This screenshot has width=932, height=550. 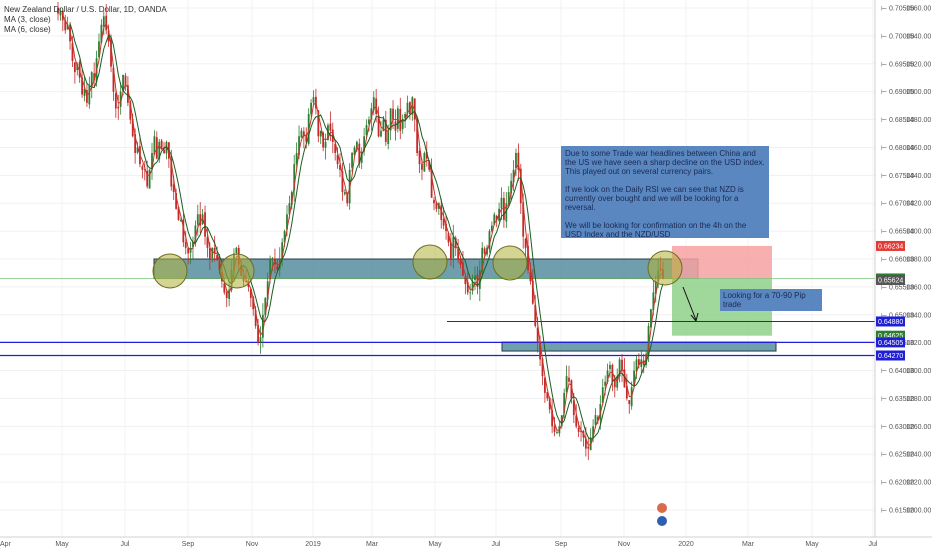 What do you see at coordinates (897, 36) in the screenshot?
I see `price-tick-label: ⊢ 0.70000` at bounding box center [897, 36].